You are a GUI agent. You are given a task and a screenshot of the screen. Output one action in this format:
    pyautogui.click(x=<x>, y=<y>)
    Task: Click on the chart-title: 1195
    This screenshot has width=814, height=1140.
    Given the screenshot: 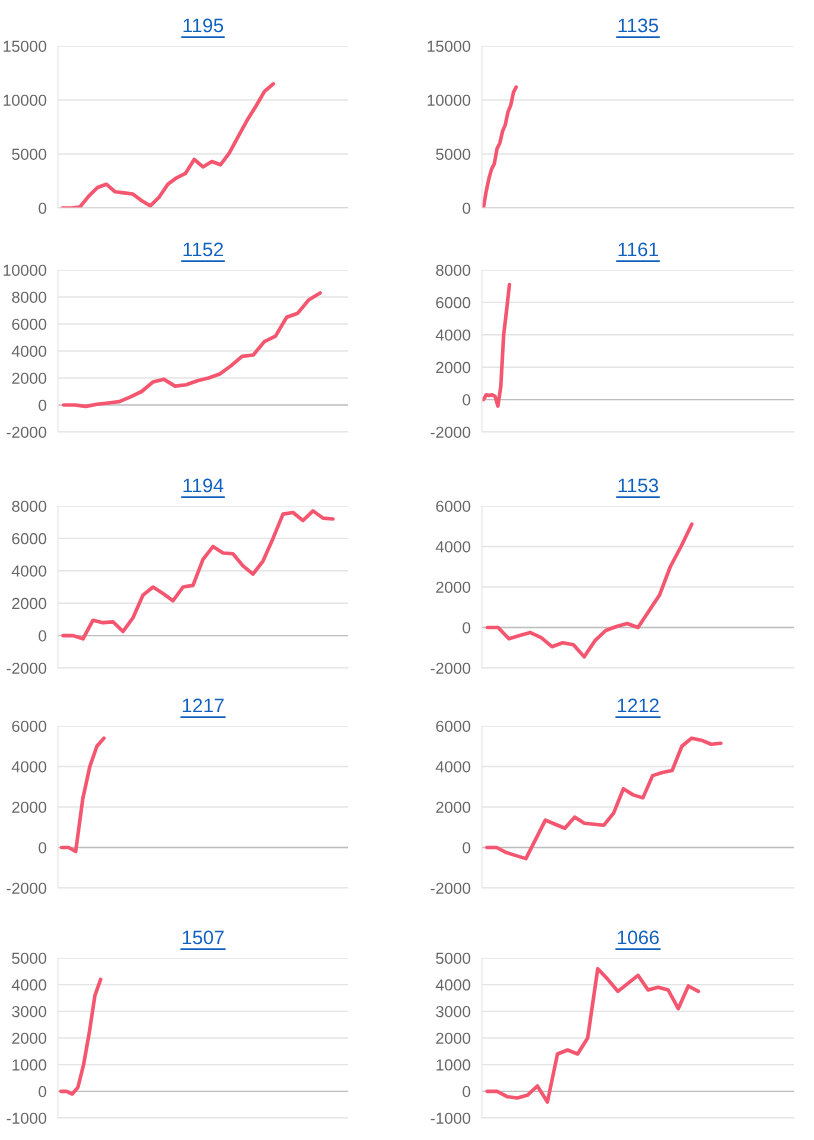 What is the action you would take?
    pyautogui.click(x=203, y=25)
    